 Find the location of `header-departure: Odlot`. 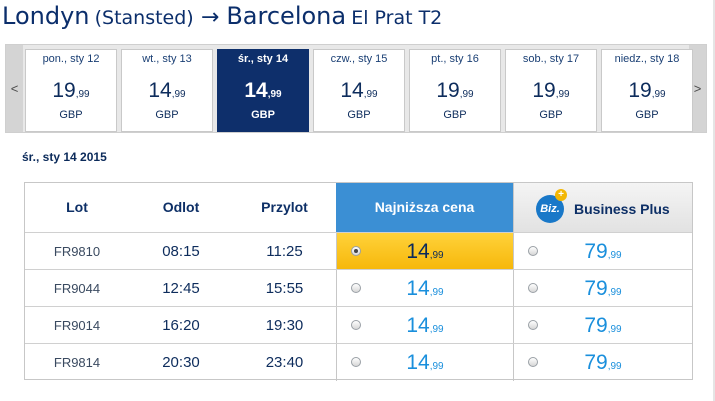

header-departure: Odlot is located at coordinates (181, 207).